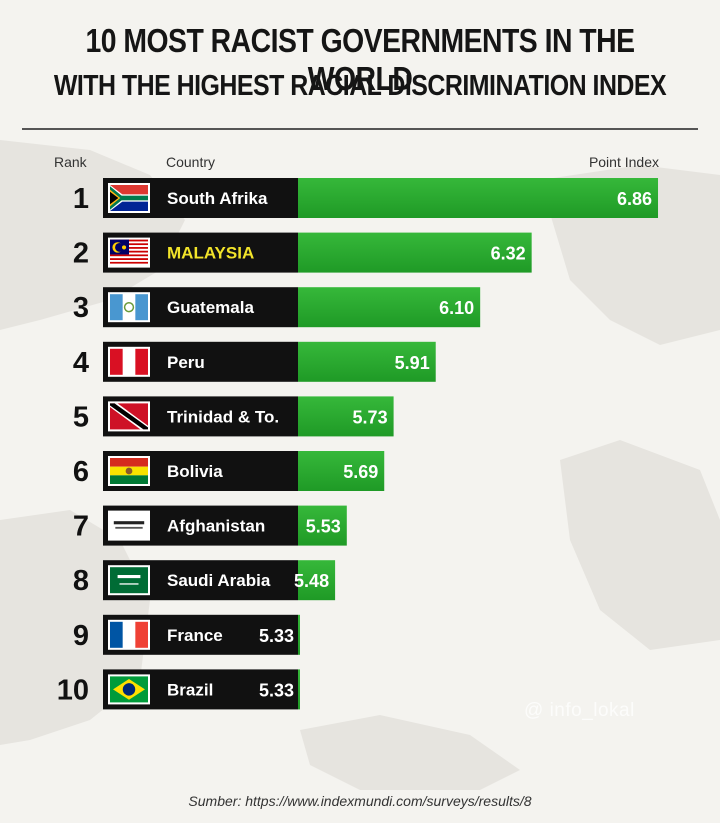 The width and height of the screenshot is (720, 823). Describe the element at coordinates (129, 361) in the screenshot. I see `peru-flag-icon` at that location.